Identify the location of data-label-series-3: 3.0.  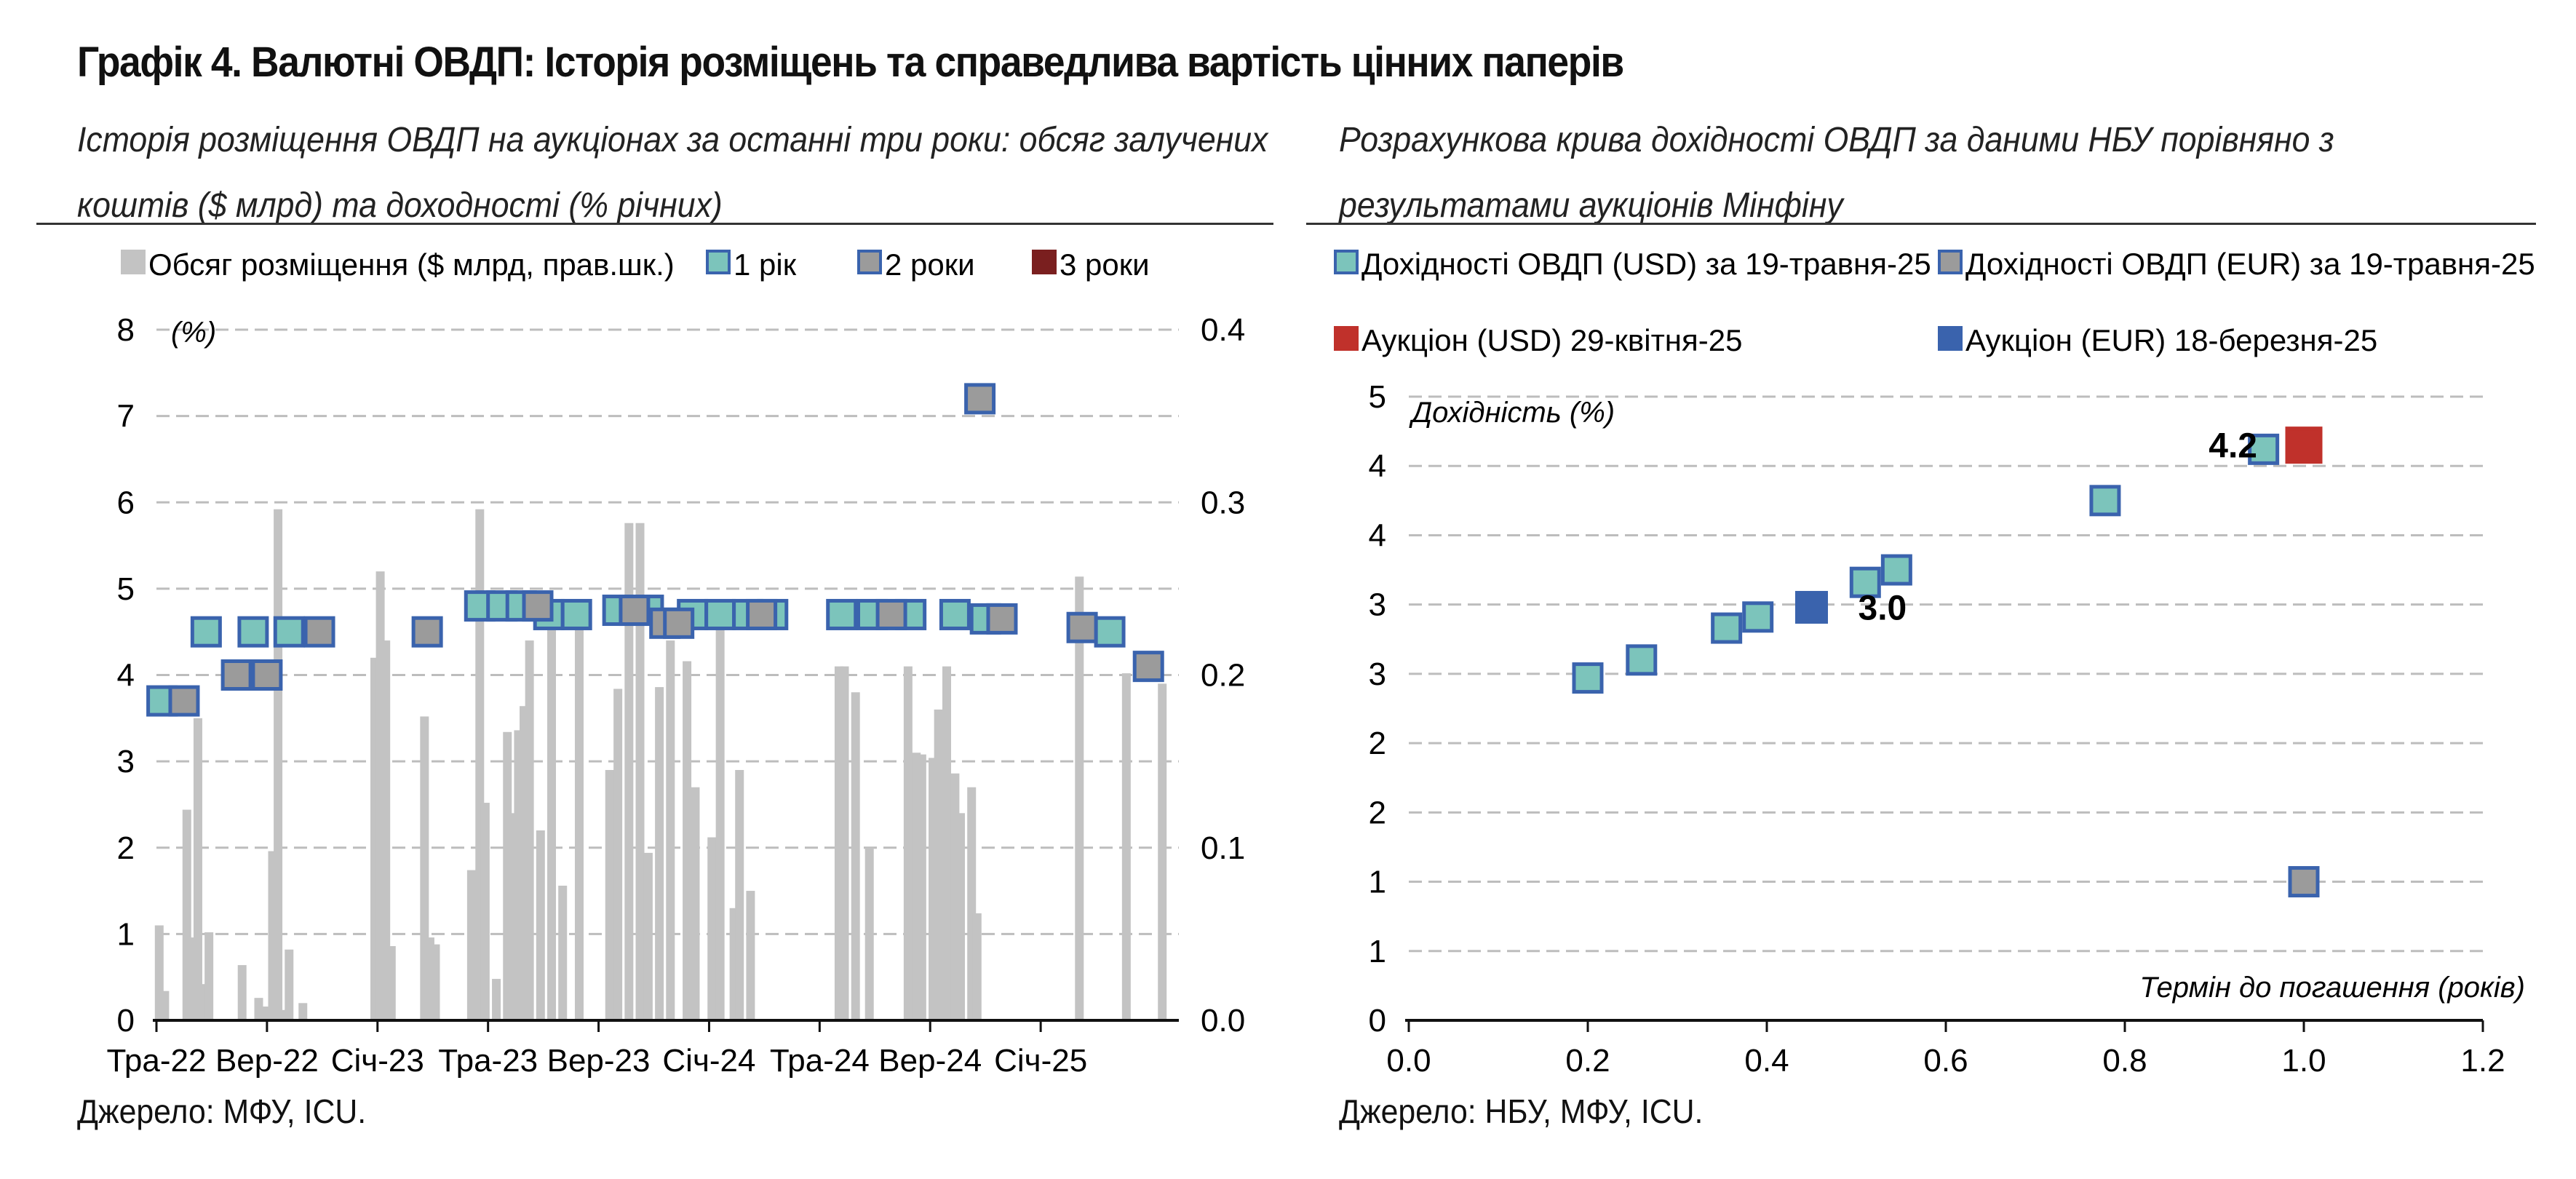
(1883, 608).